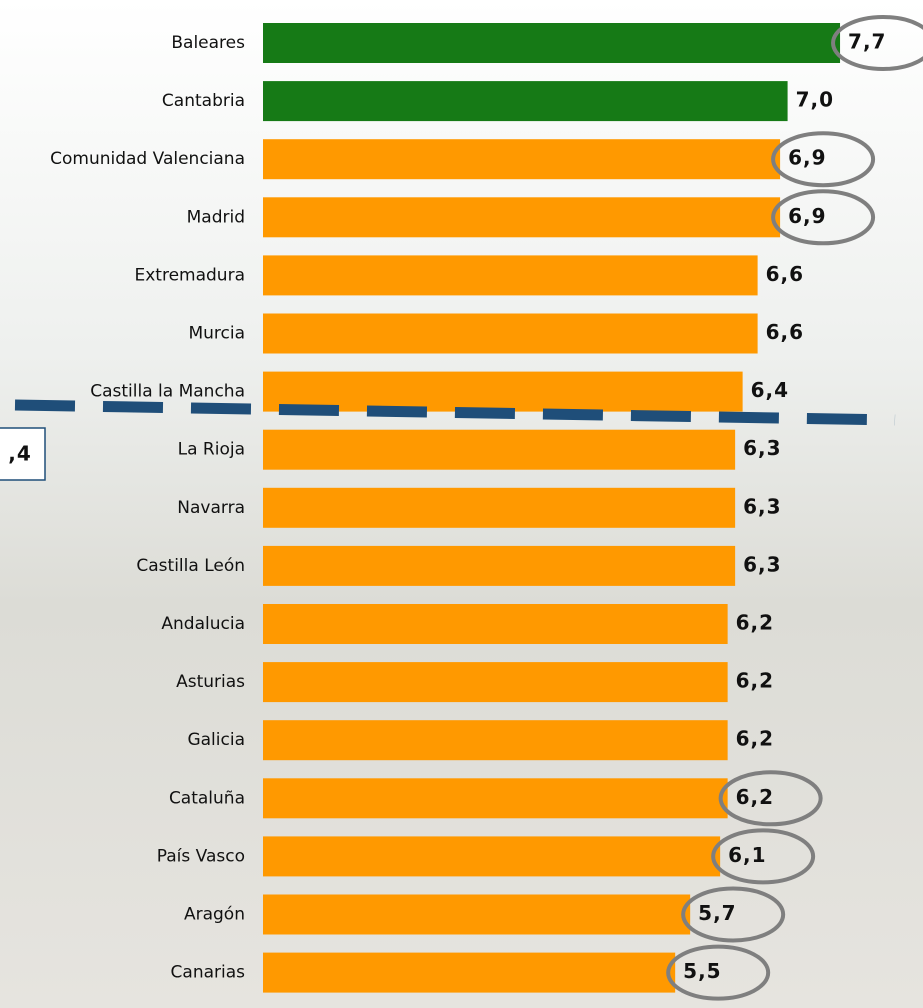 This screenshot has width=923, height=1008. What do you see at coordinates (208, 43) in the screenshot?
I see `category-label: Baleares` at bounding box center [208, 43].